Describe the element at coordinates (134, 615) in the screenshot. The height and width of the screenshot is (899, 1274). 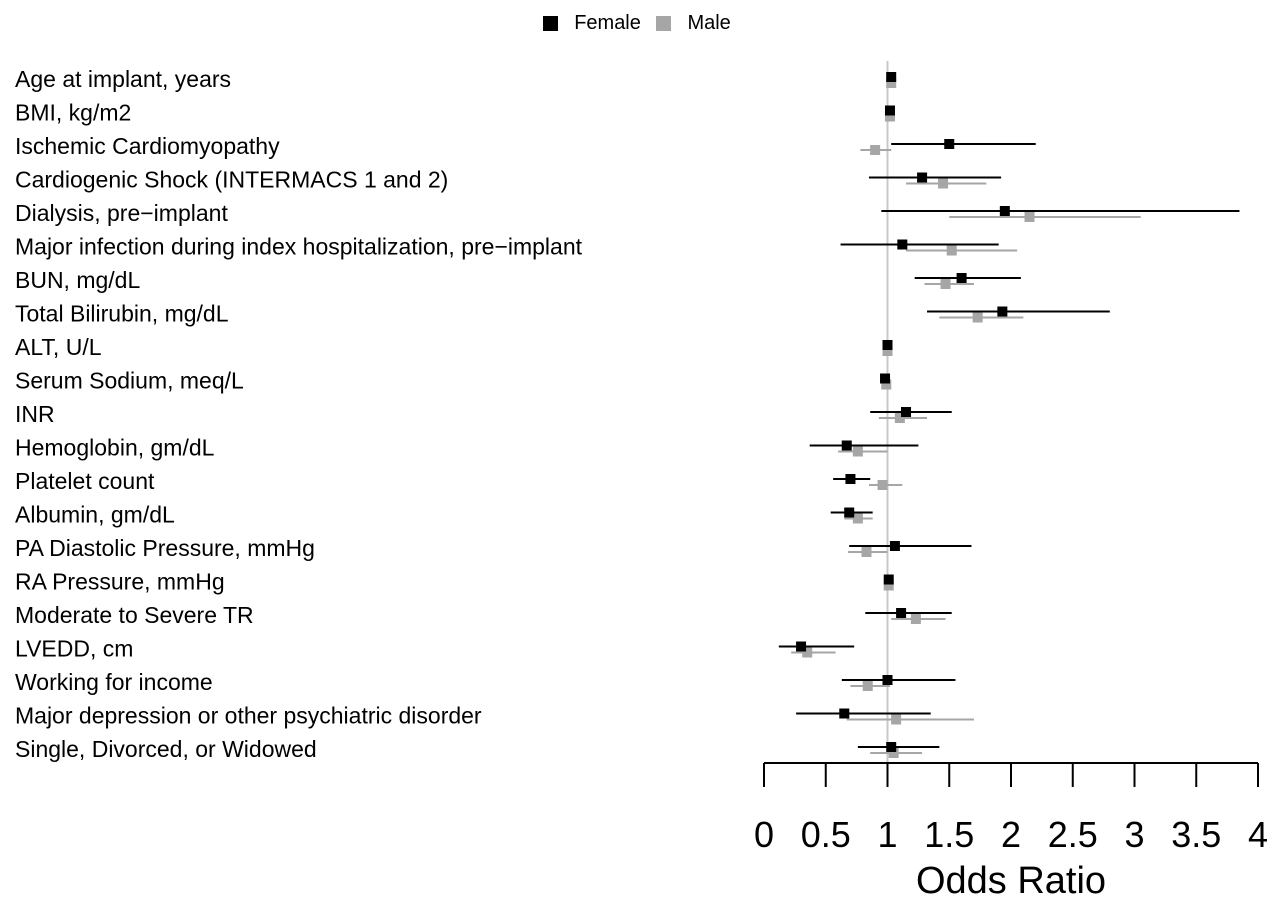
I see `row-label: Moderate to Severe TR` at that location.